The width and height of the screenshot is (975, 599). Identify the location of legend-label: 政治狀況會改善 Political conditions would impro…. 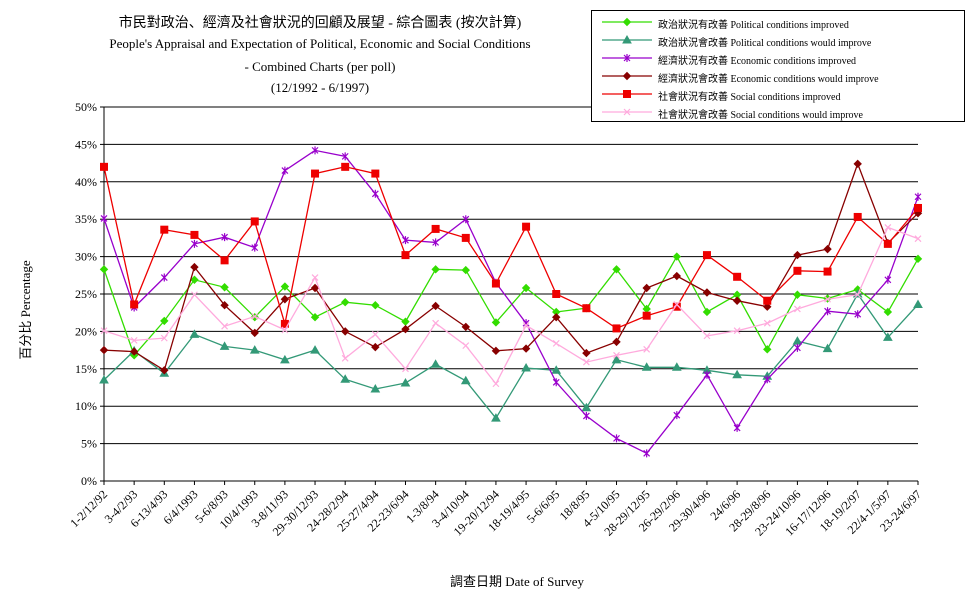
(765, 43).